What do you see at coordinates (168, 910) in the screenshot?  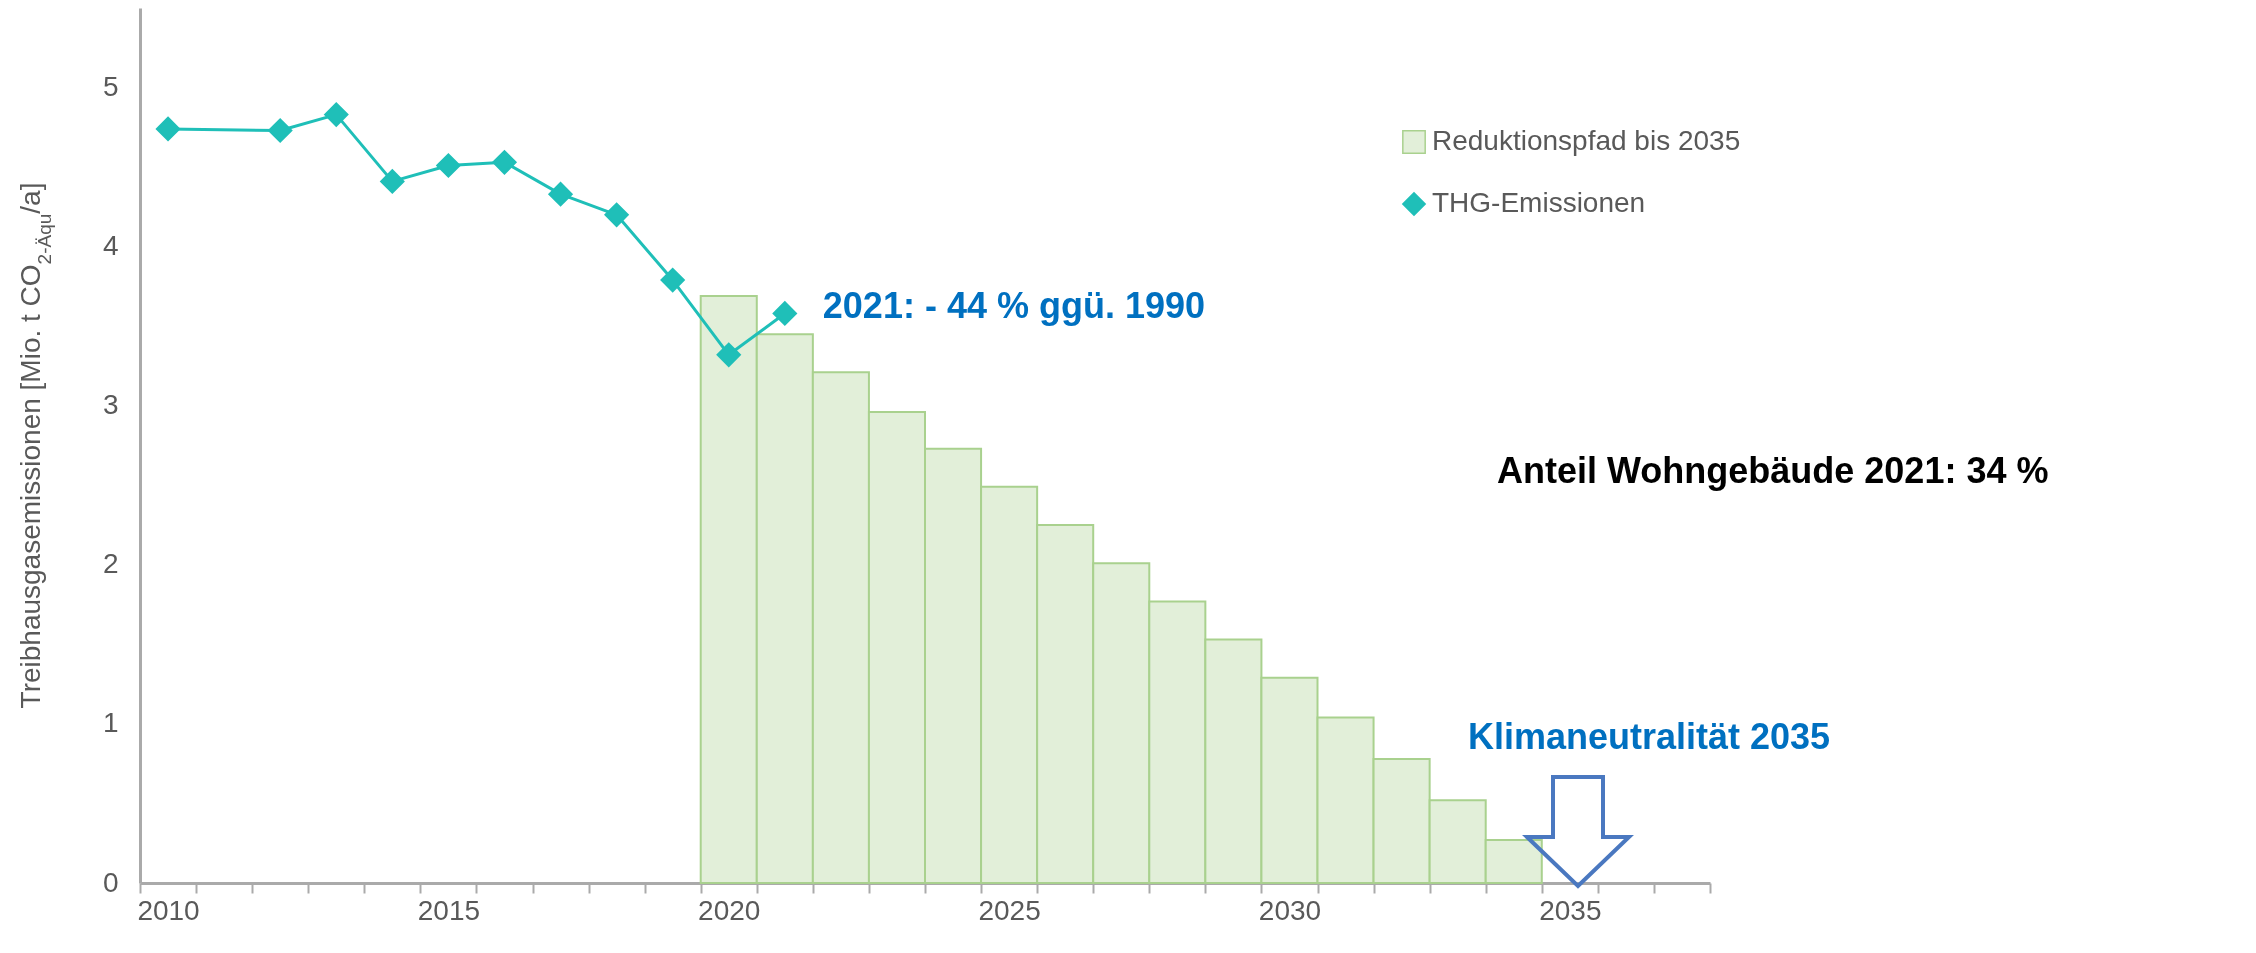 I see `x-tick-label: 2010` at bounding box center [168, 910].